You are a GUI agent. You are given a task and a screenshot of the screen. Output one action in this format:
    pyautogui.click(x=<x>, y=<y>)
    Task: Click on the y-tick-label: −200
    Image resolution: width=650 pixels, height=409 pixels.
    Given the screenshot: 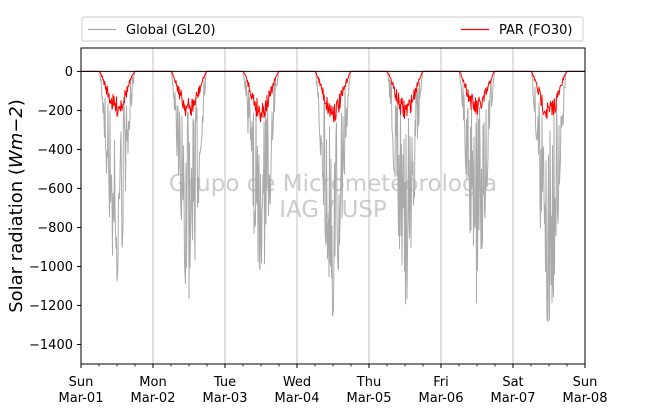 What is the action you would take?
    pyautogui.click(x=55, y=111)
    